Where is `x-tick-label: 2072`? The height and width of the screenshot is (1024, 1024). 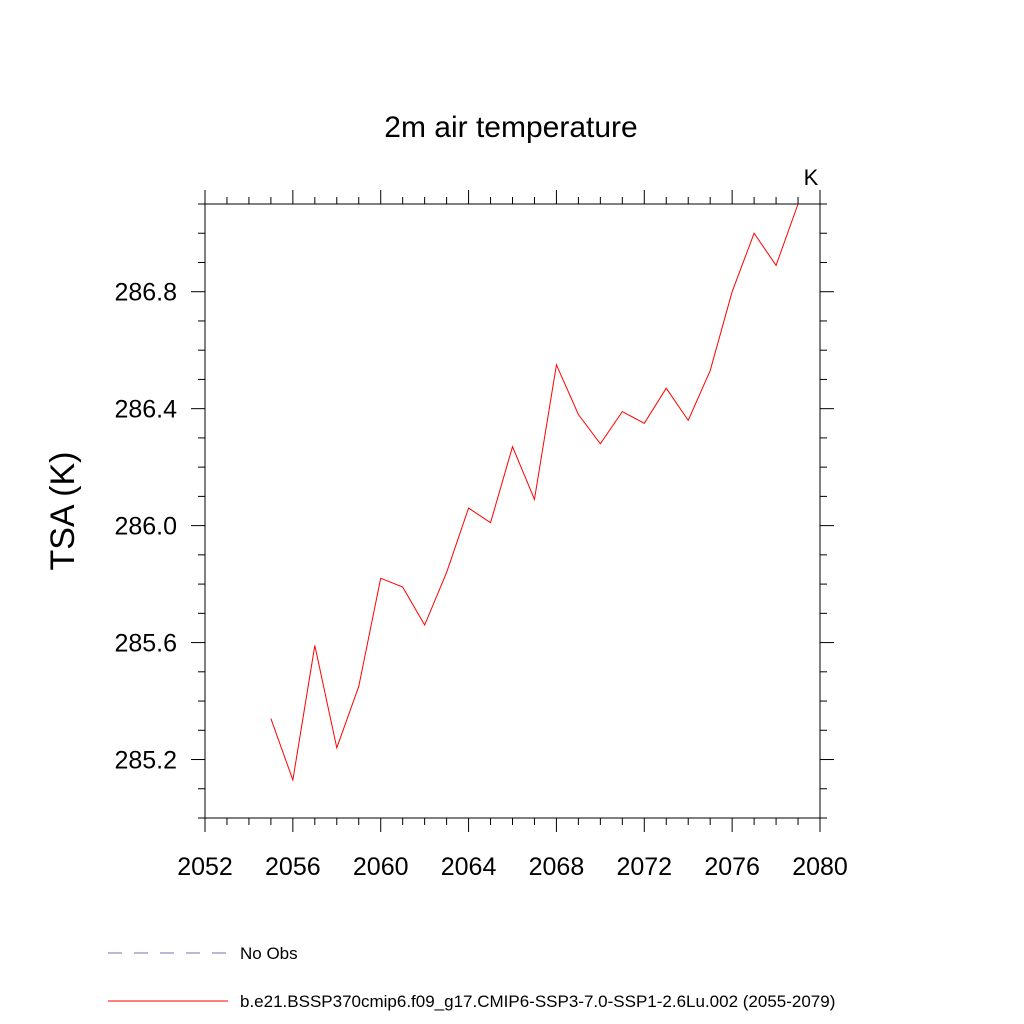
x-tick-label: 2072 is located at coordinates (644, 867).